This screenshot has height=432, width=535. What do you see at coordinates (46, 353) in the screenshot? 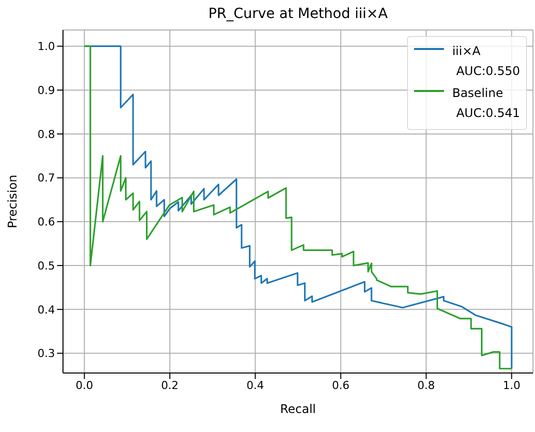
I see `y-tick-label: 0.3` at bounding box center [46, 353].